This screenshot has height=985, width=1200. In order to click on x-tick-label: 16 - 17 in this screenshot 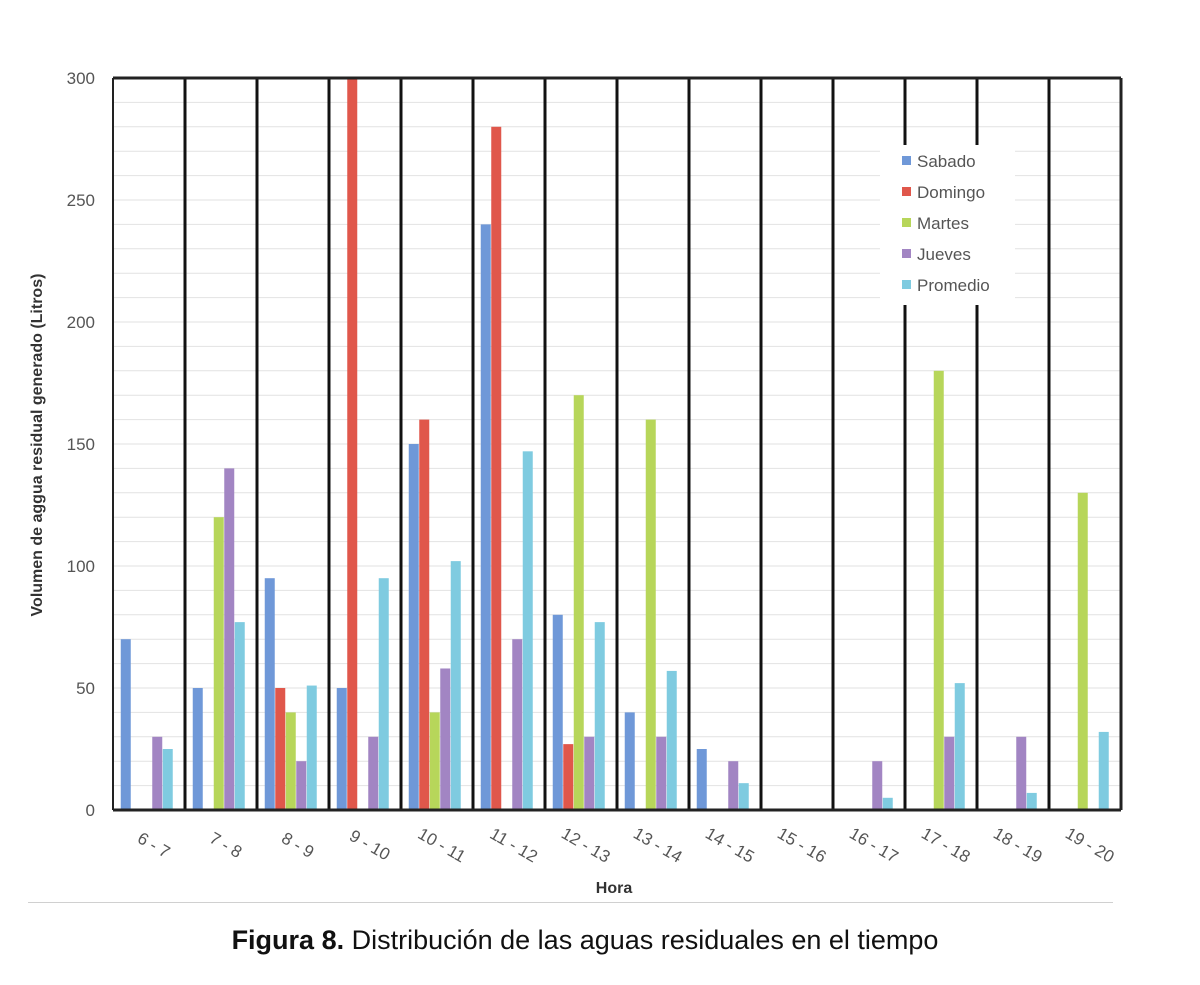, I will do `click(873, 845)`.